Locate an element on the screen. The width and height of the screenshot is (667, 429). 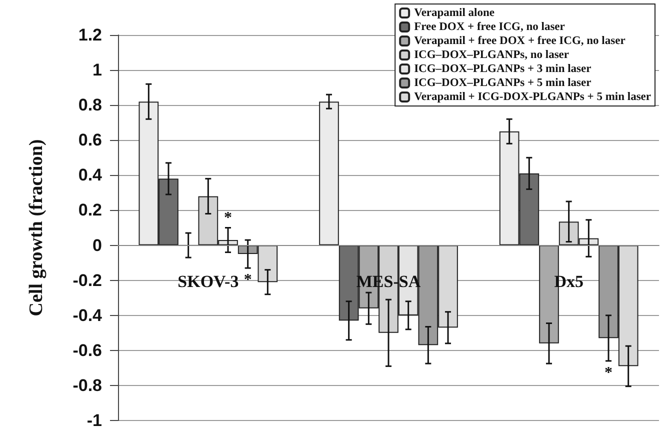
y-tick-label: 0.4 is located at coordinates (90, 175).